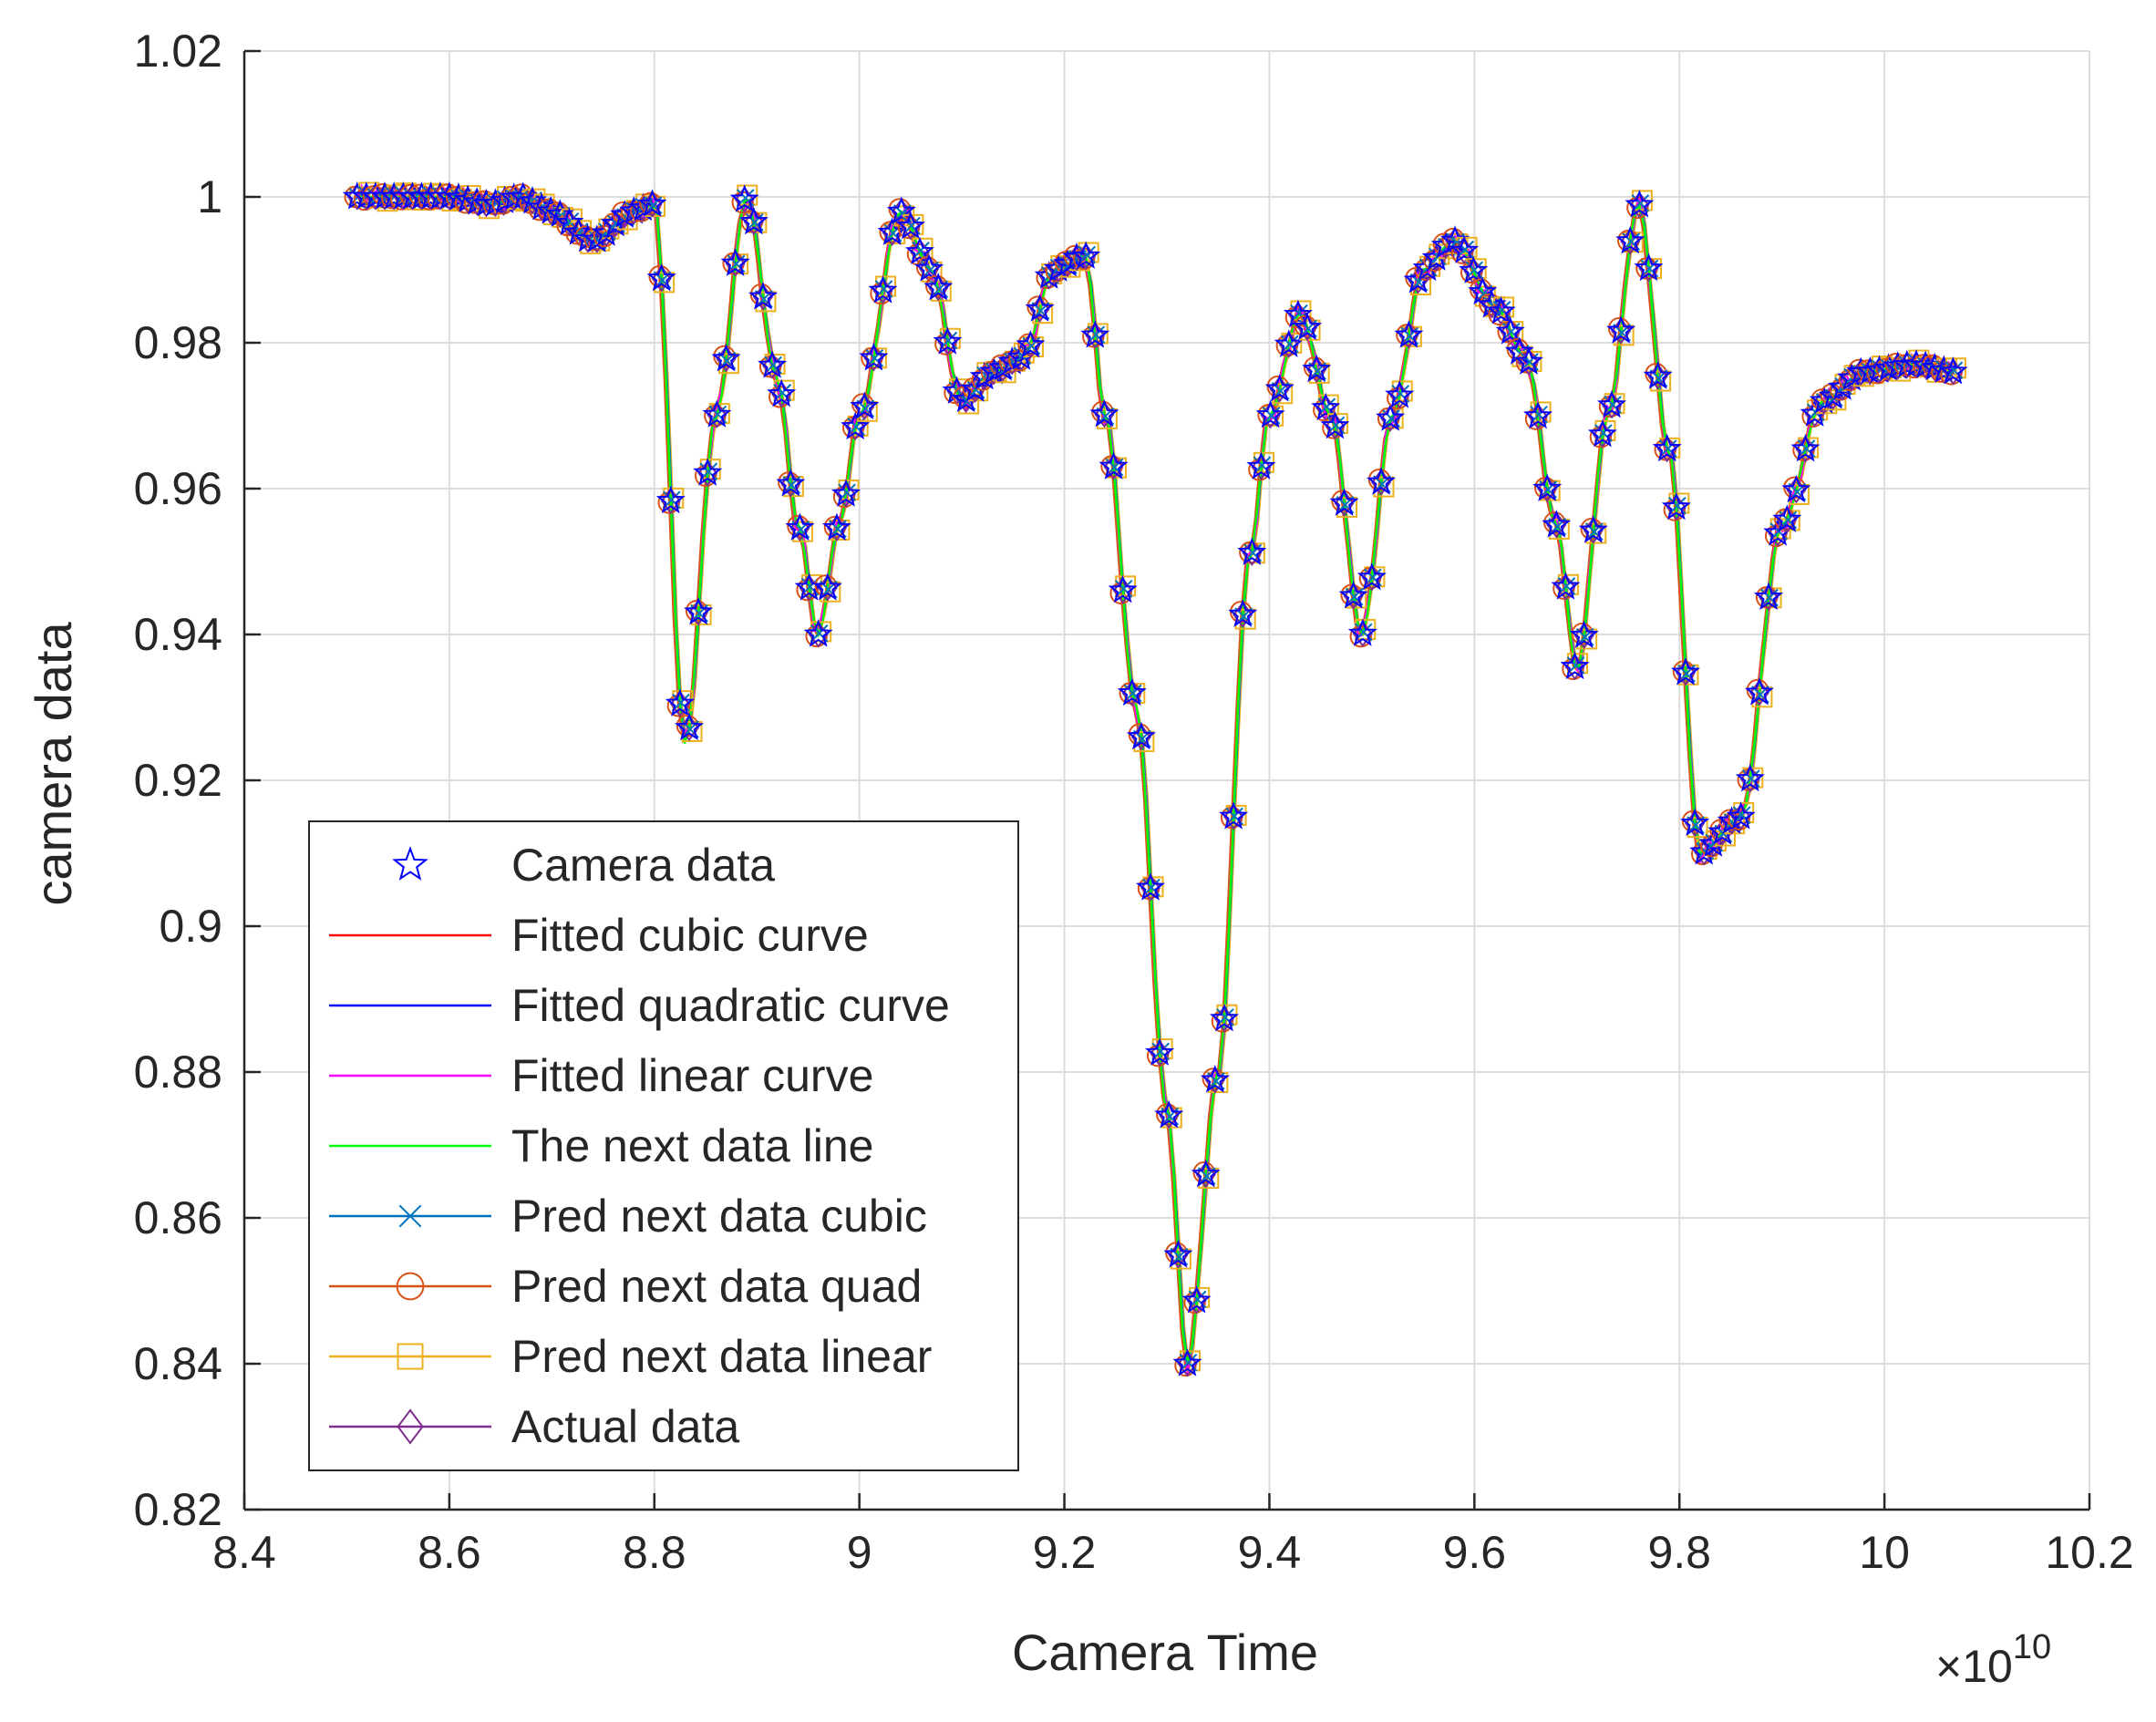 The height and width of the screenshot is (1722, 2156). I want to click on legend-entry: Pred next data cubic, so click(628, 1216).